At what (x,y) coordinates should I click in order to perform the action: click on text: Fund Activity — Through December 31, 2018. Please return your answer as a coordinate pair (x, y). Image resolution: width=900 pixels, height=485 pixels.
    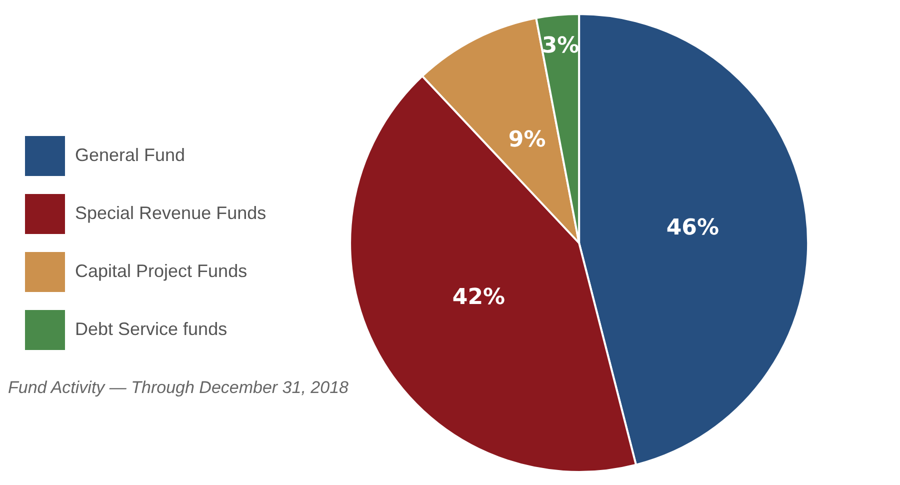
    Looking at the image, I should click on (178, 388).